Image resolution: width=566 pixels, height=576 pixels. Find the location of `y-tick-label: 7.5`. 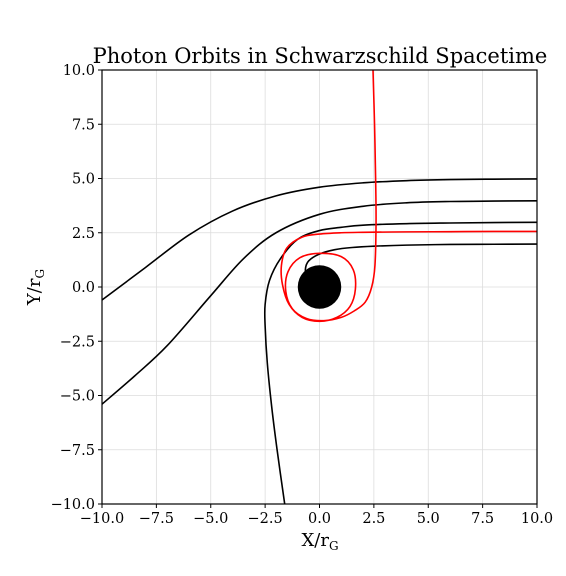

y-tick-label: 7.5 is located at coordinates (83, 125).